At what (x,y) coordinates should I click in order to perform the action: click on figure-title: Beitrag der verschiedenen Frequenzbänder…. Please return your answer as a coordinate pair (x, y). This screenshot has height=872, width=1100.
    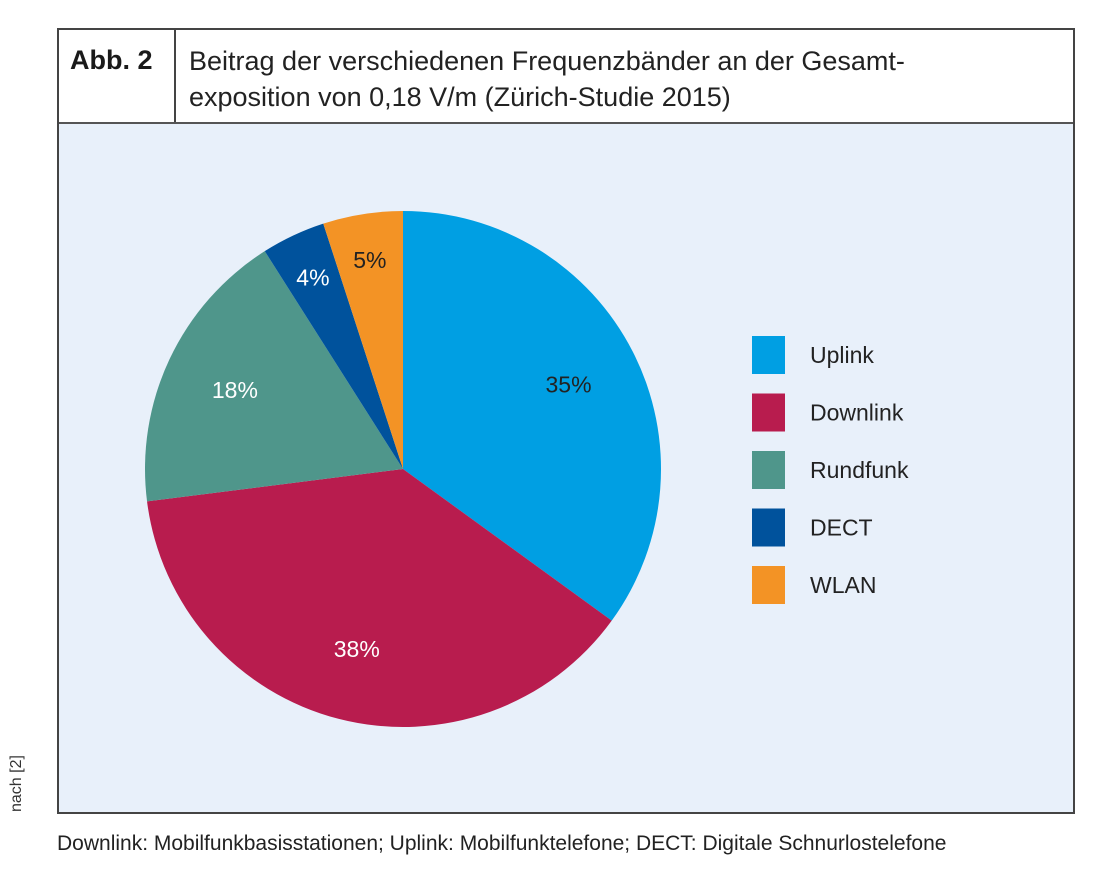
    Looking at the image, I should click on (547, 79).